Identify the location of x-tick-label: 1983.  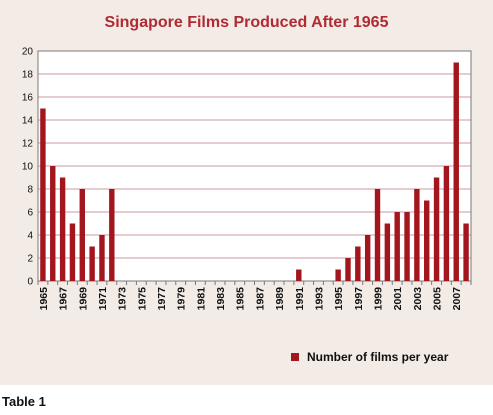
(221, 299).